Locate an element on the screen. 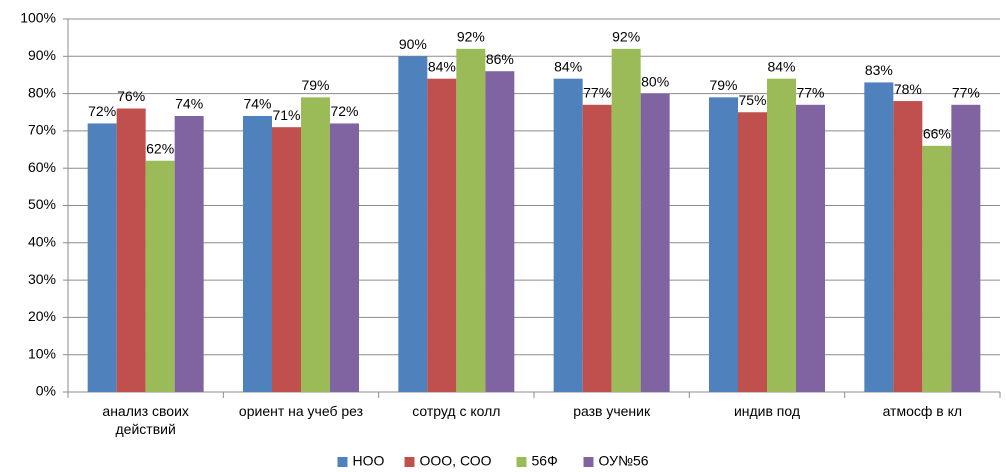  y-tick-label: 80% is located at coordinates (42, 92).